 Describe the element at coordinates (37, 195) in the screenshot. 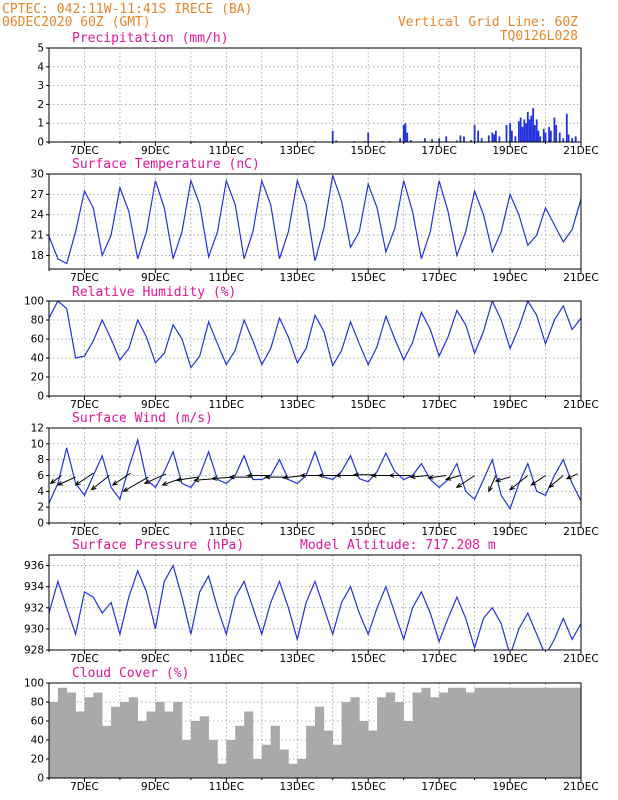

I see `y-tick-label: 27` at that location.